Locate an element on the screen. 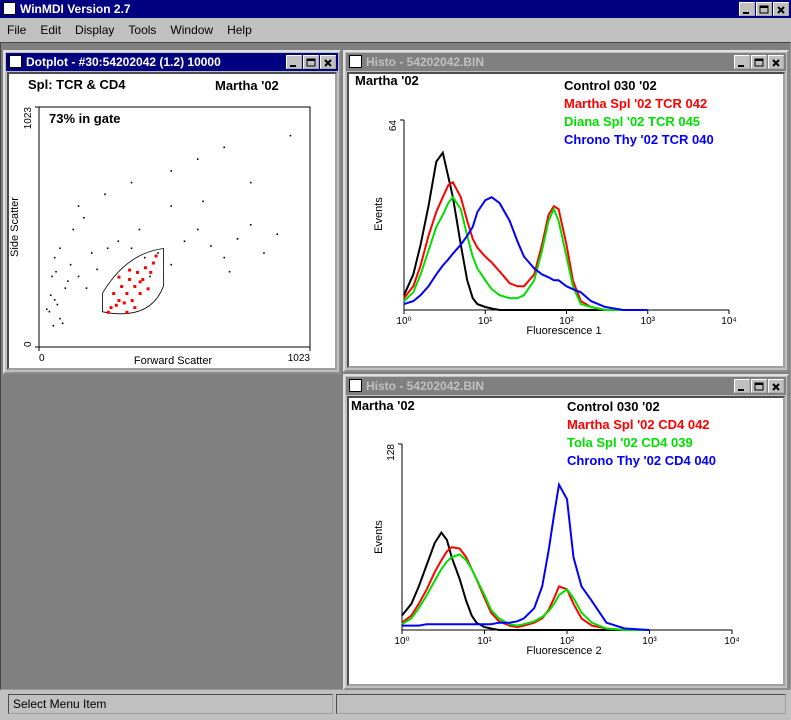  app-title-bar: WinMDI Version 2.7 is located at coordinates (395, 9).